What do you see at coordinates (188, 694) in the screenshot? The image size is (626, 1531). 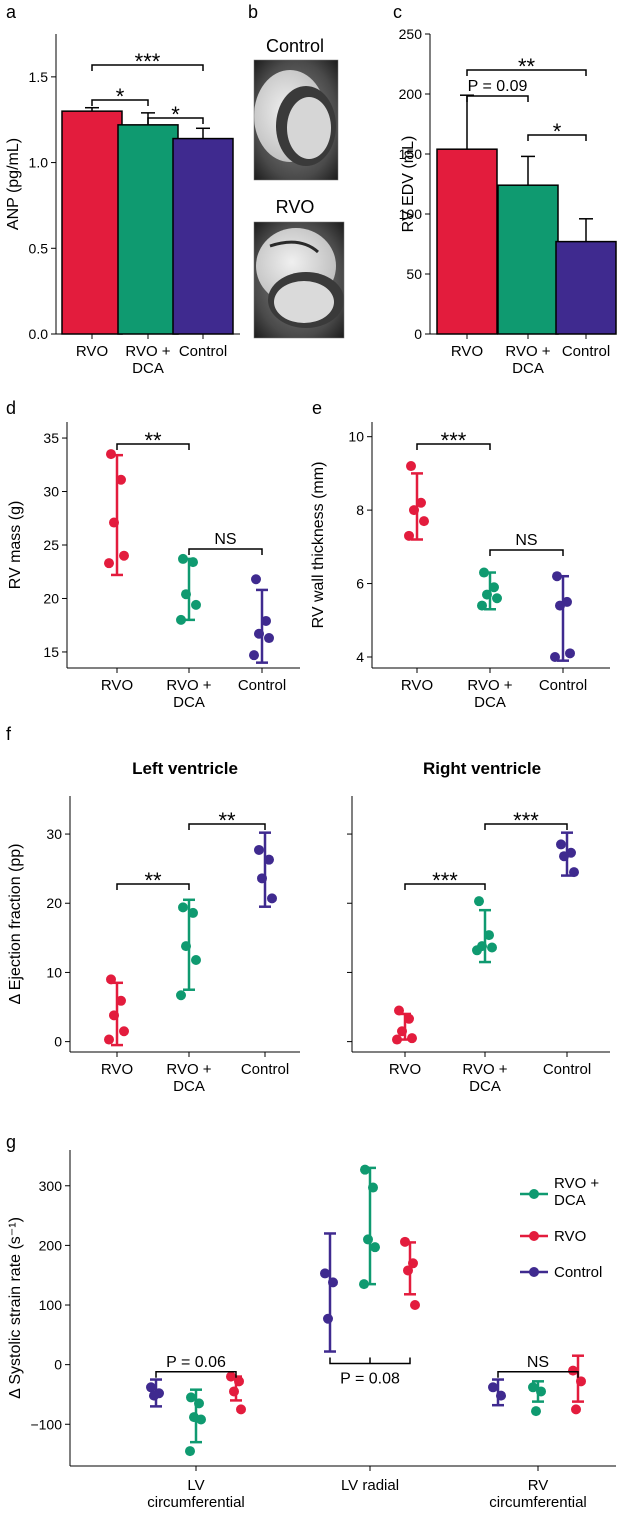 I see `panel-d-x-tick-label: RVO + DCA` at bounding box center [188, 694].